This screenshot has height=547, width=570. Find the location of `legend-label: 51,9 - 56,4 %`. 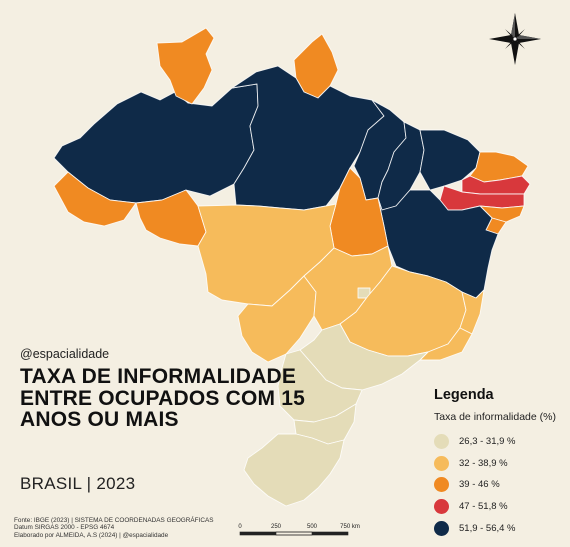

legend-label: 51,9 - 56,4 % is located at coordinates (487, 528).